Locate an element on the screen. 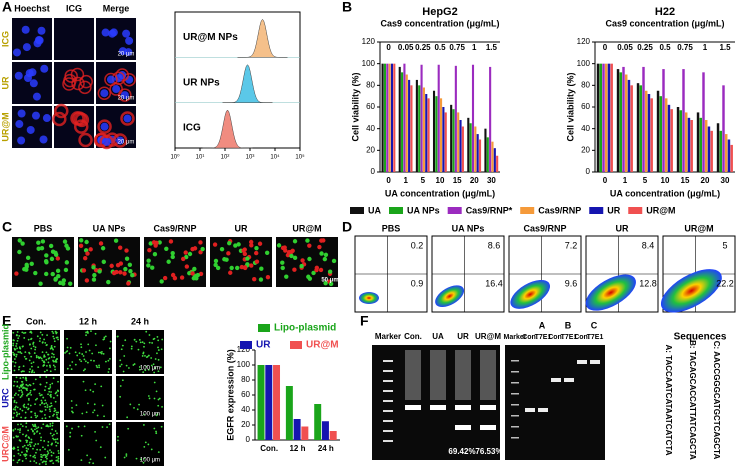 The height and width of the screenshot is (470, 745). plot-label: UA NPs is located at coordinates (468, 228).